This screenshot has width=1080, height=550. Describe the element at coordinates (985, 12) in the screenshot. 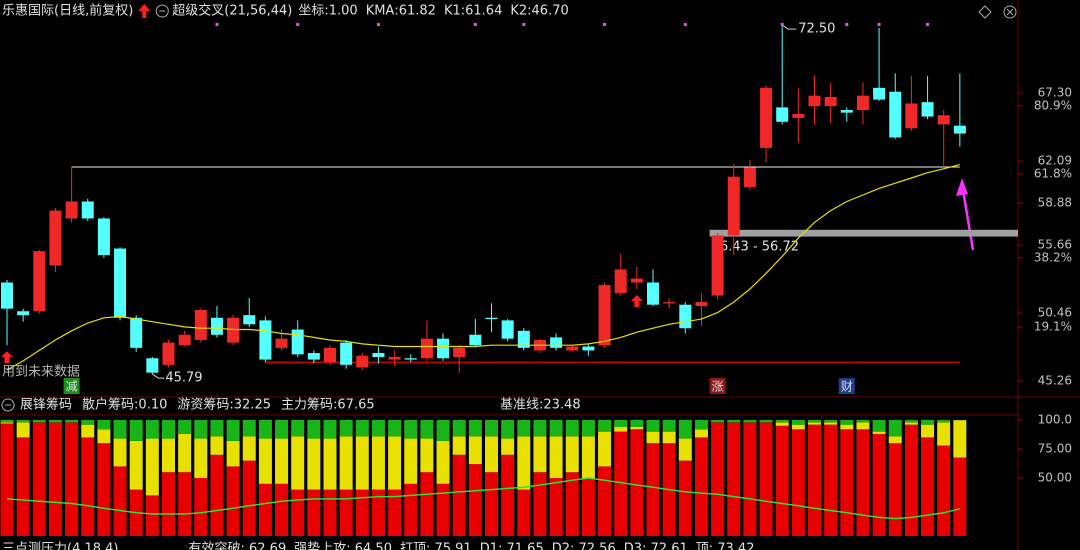

I see `diamond-icon` at that location.